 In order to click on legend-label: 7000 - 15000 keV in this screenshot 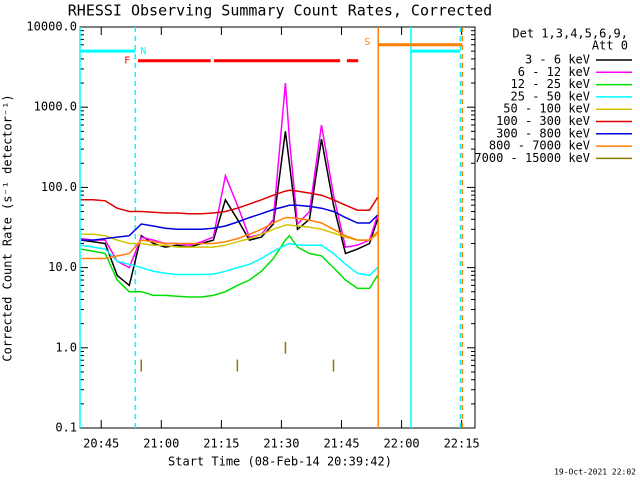, I will do `click(532, 158)`.